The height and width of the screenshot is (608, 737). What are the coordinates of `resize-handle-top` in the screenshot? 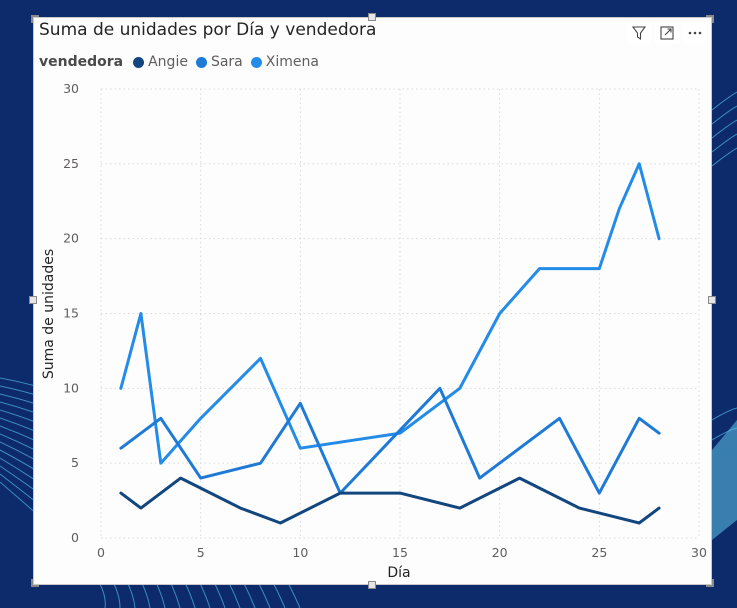 It's located at (372, 17).